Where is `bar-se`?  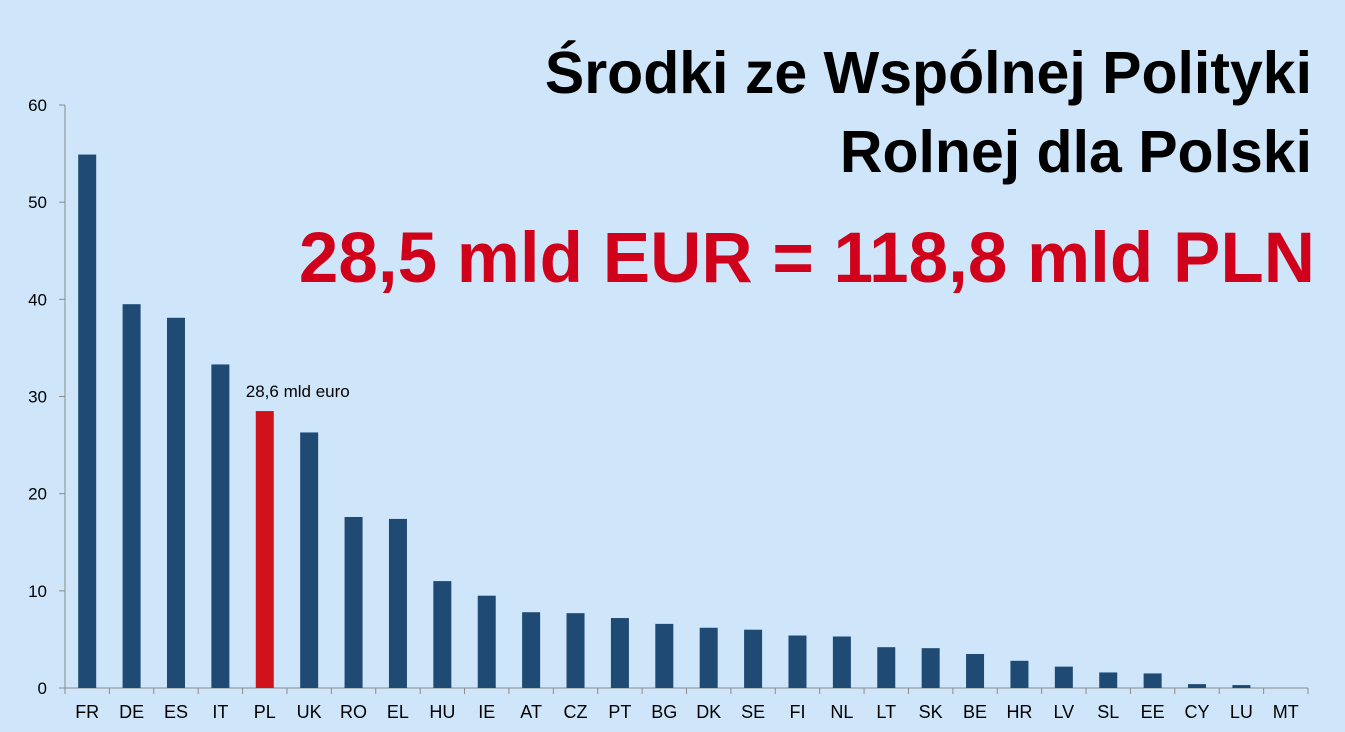 bar-se is located at coordinates (753, 658).